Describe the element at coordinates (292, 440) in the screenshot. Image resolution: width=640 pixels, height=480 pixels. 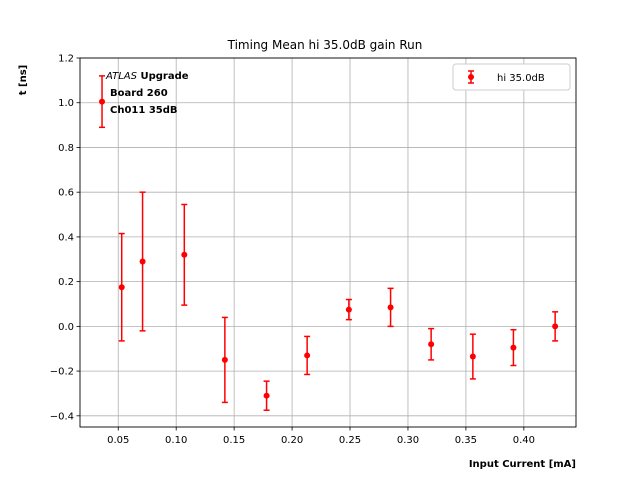
I see `x-tick-label: 0.20` at that location.